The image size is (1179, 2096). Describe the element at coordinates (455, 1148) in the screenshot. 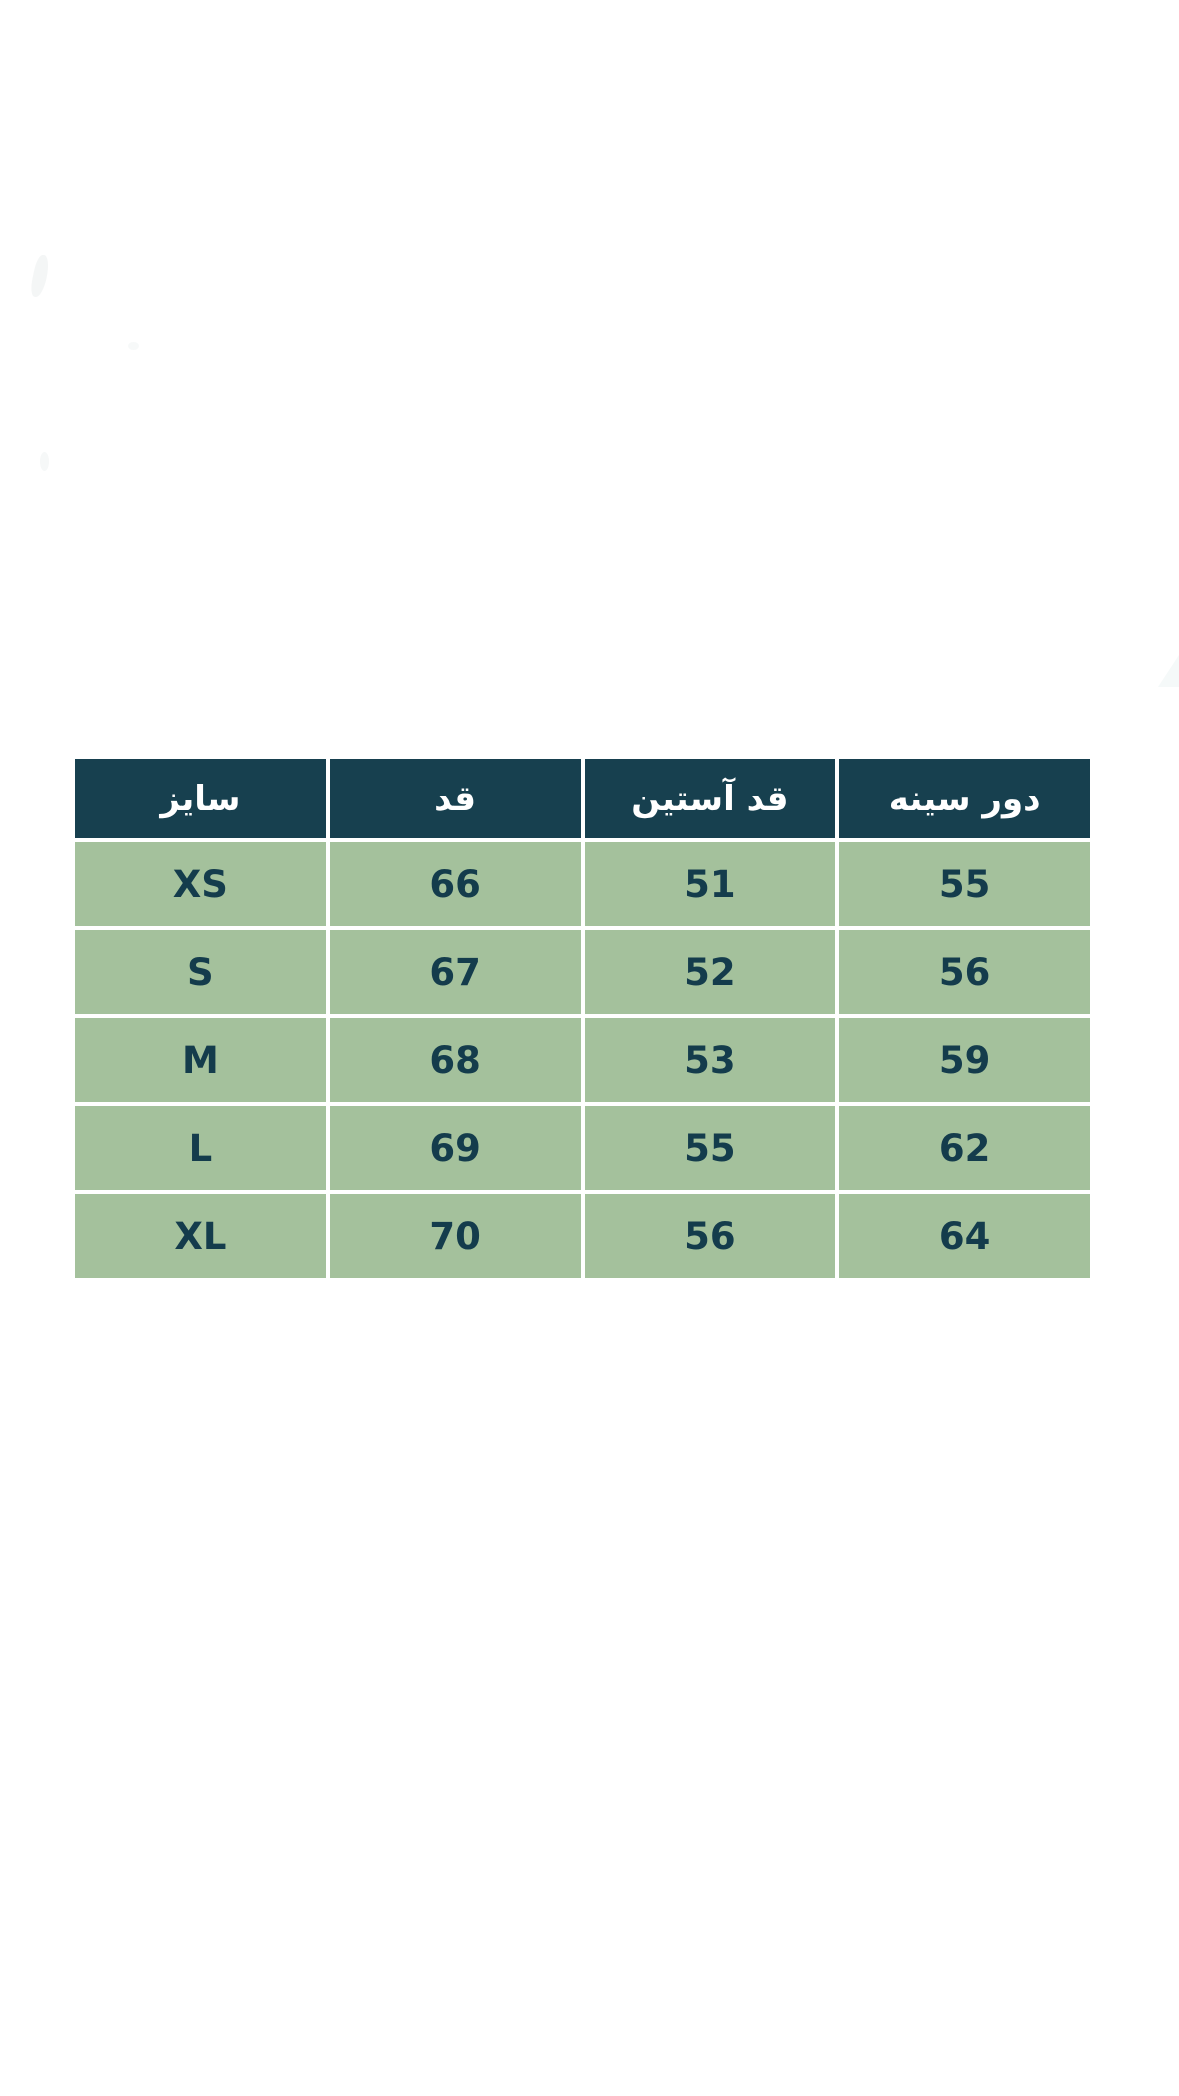

I see `cell-length: 69` at that location.